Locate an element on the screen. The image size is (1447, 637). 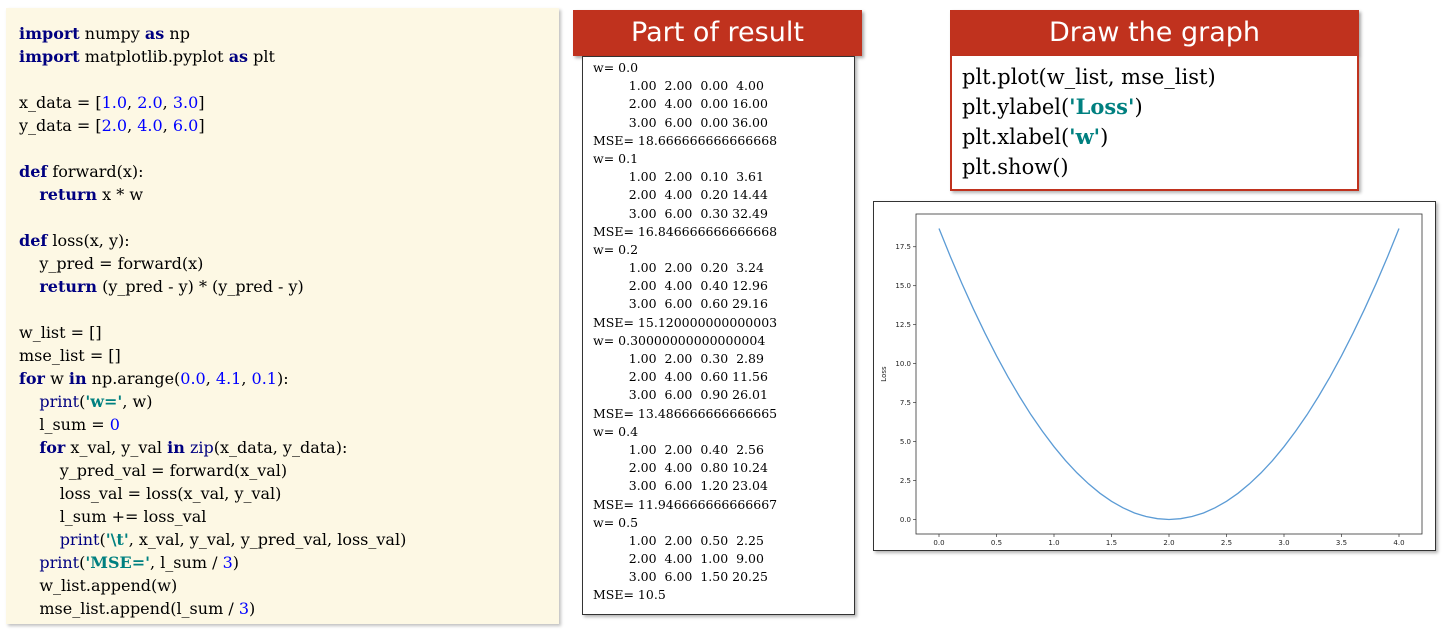
result-line: 3.00 6.00 1.50 20.25 is located at coordinates (680, 577).